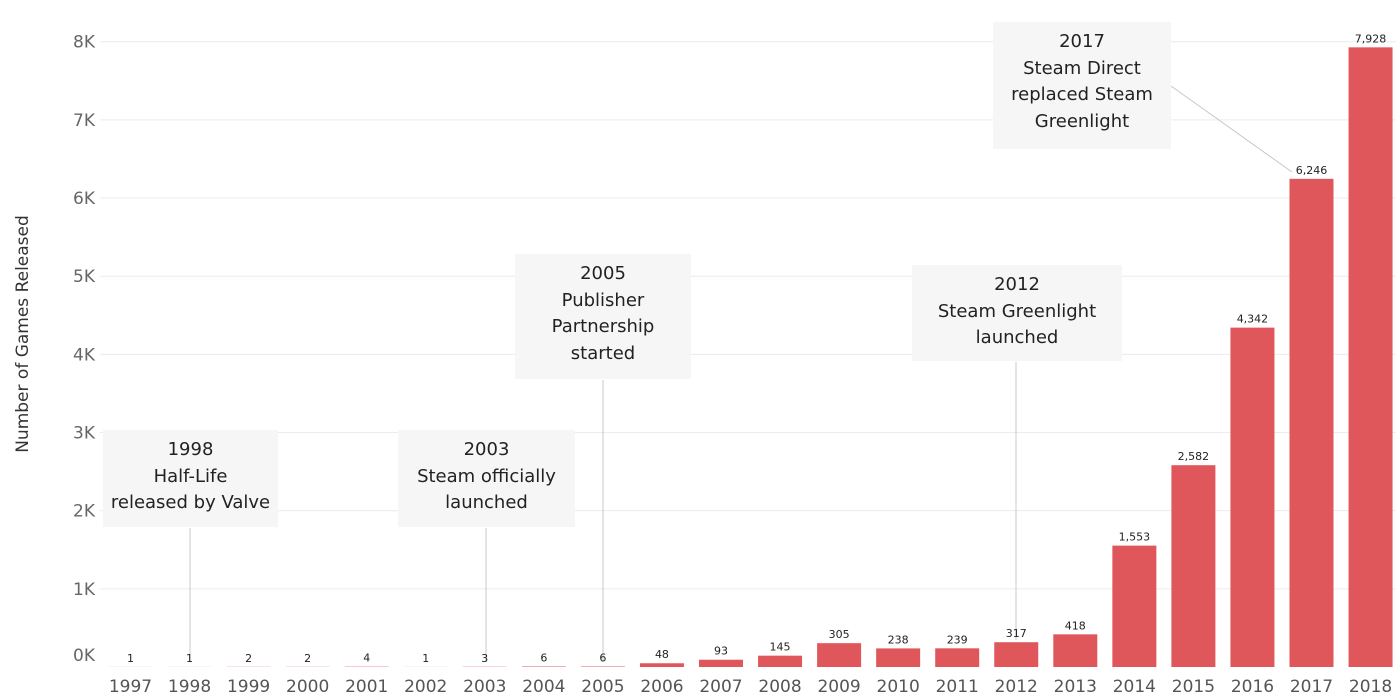  What do you see at coordinates (661, 687) in the screenshot?
I see `x-tick-label: 2006` at bounding box center [661, 687].